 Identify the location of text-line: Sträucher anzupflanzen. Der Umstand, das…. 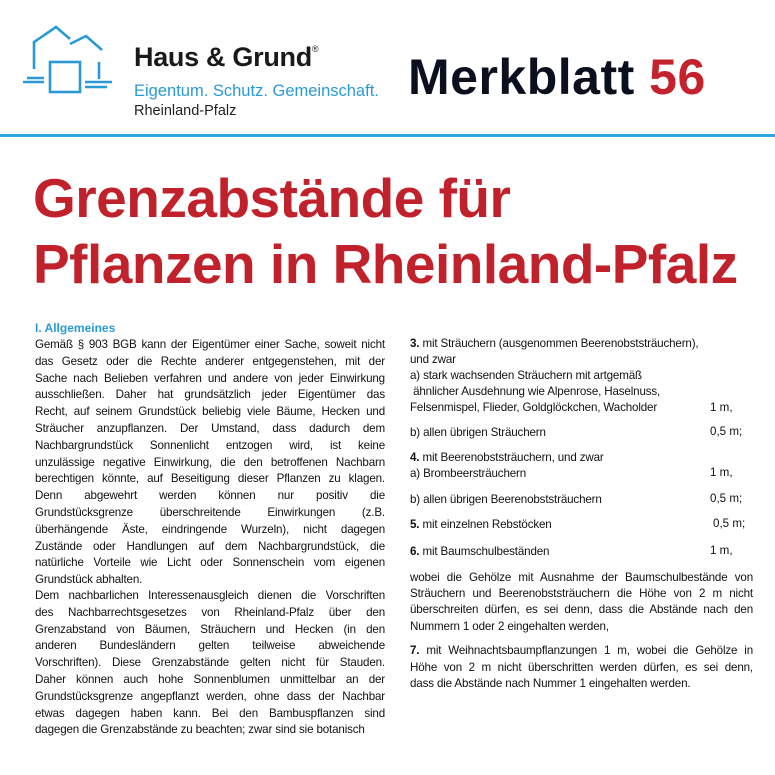
(210, 428).